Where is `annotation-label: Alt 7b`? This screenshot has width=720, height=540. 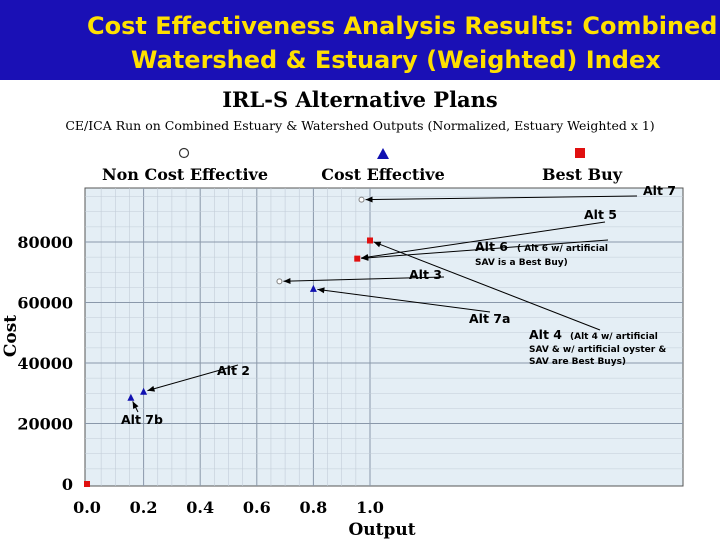 annotation-label: Alt 7b is located at coordinates (142, 419).